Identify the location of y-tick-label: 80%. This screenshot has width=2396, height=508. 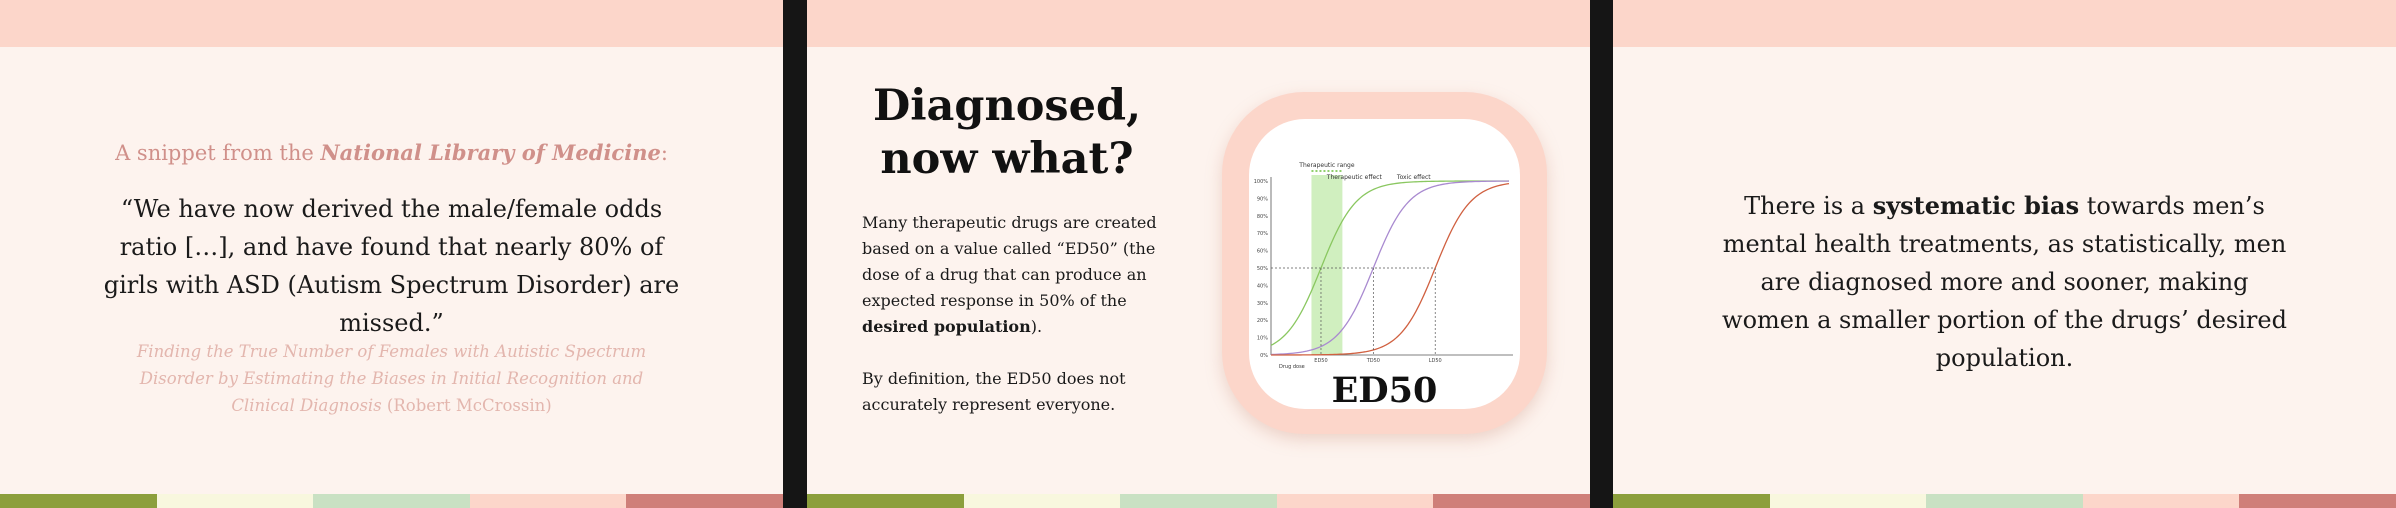
(1262, 217).